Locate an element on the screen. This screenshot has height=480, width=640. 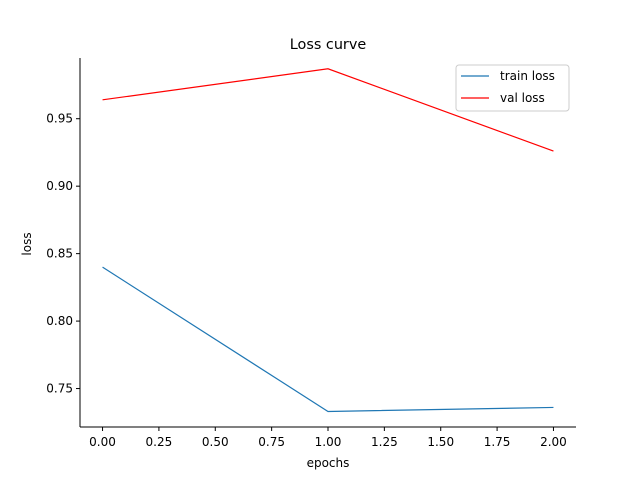
y-tick-label: 0.95 is located at coordinates (59, 119).